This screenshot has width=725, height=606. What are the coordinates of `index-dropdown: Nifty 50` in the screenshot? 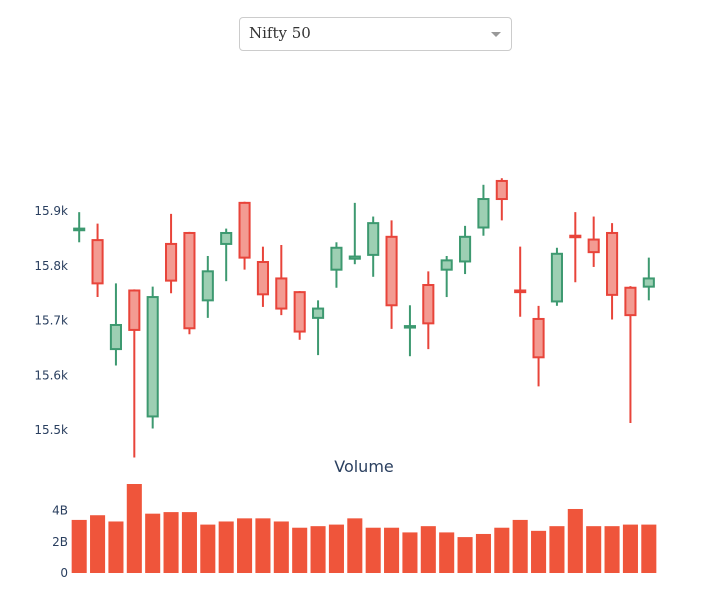 It's located at (375, 34).